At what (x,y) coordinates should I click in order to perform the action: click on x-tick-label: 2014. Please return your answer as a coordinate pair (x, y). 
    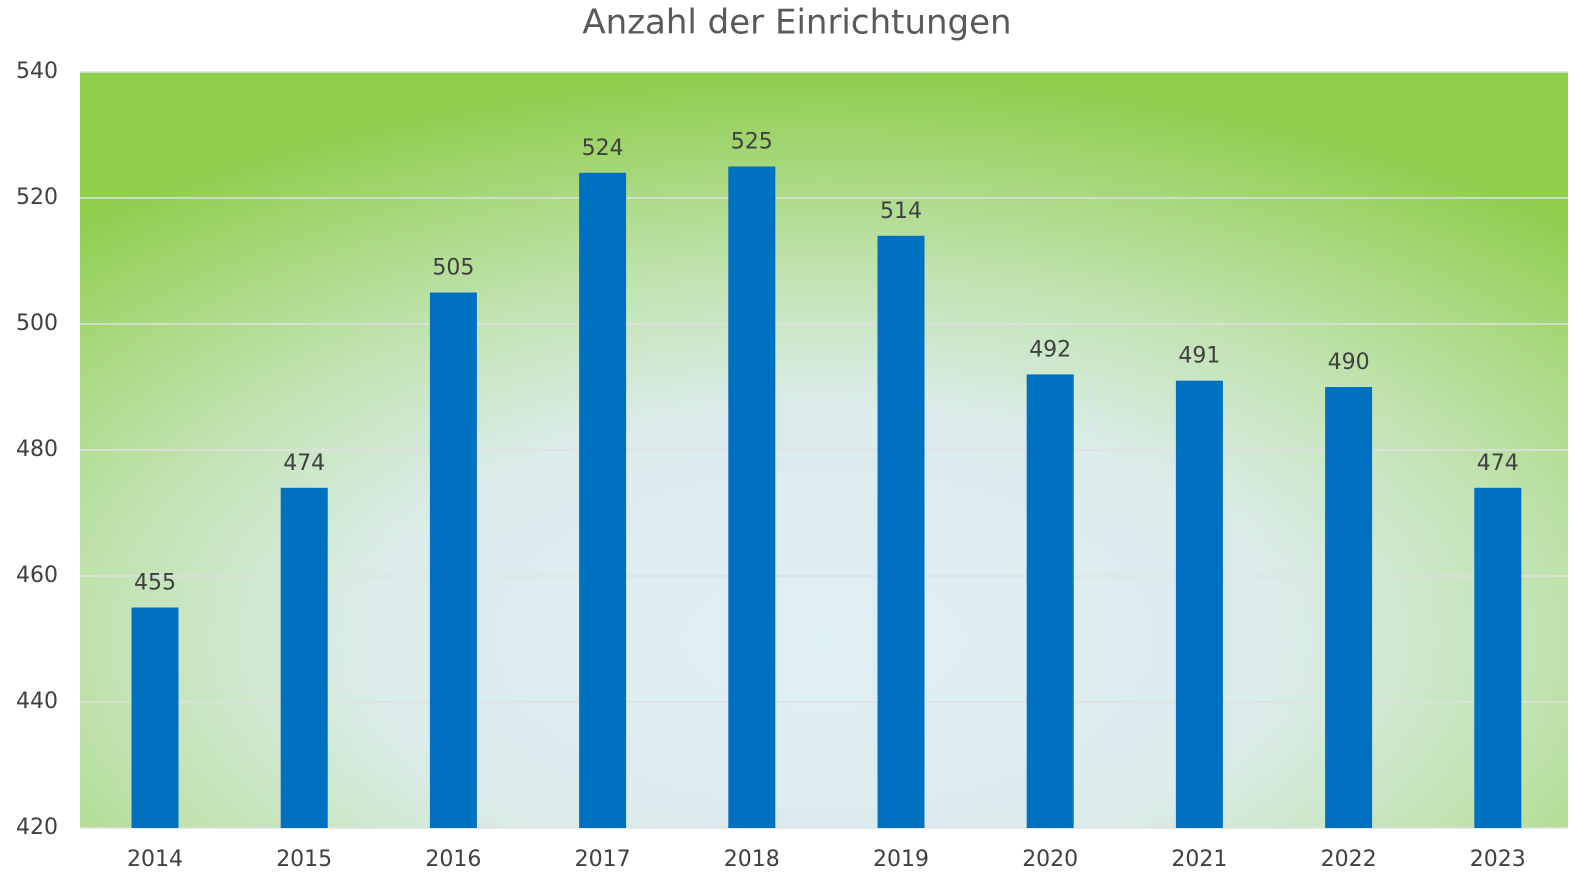
    Looking at the image, I should click on (155, 859).